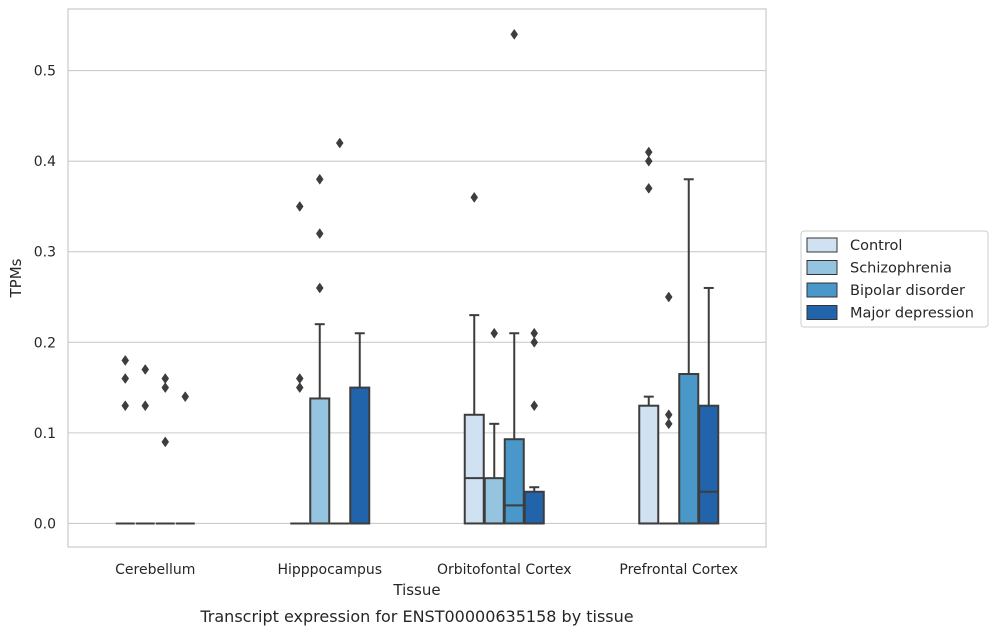 Image resolution: width=997 pixels, height=638 pixels. I want to click on y-tick-label: 0.2, so click(45, 343).